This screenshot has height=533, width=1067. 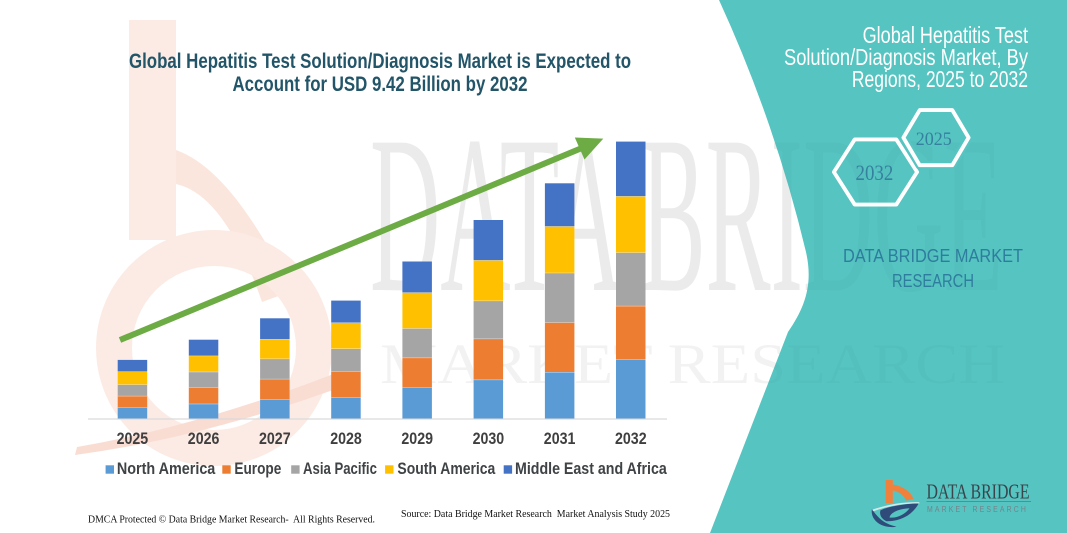 I want to click on svg-text: 2031, so click(x=560, y=438).